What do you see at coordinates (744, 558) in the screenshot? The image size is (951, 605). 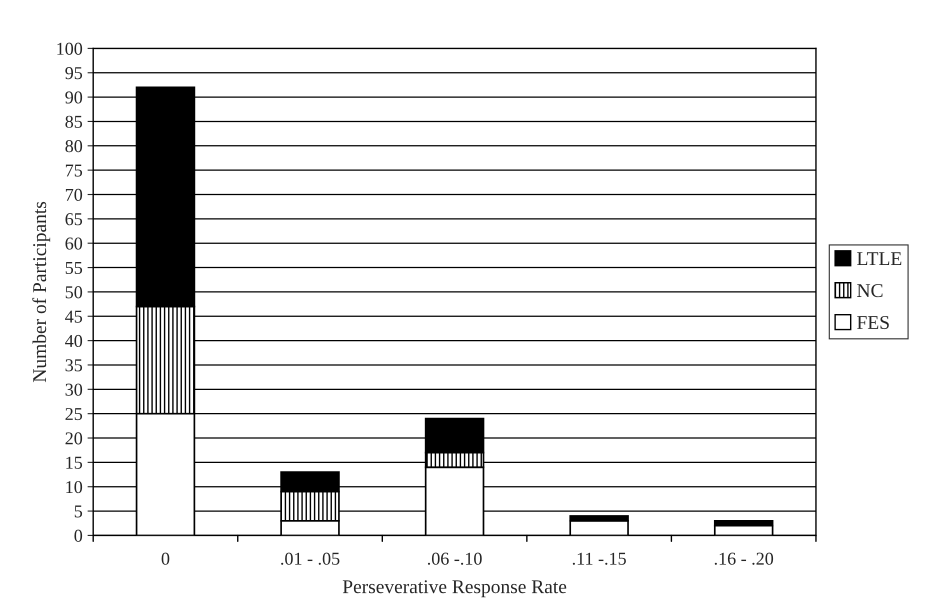 I see `x-tick-label: .16 - .20` at bounding box center [744, 558].